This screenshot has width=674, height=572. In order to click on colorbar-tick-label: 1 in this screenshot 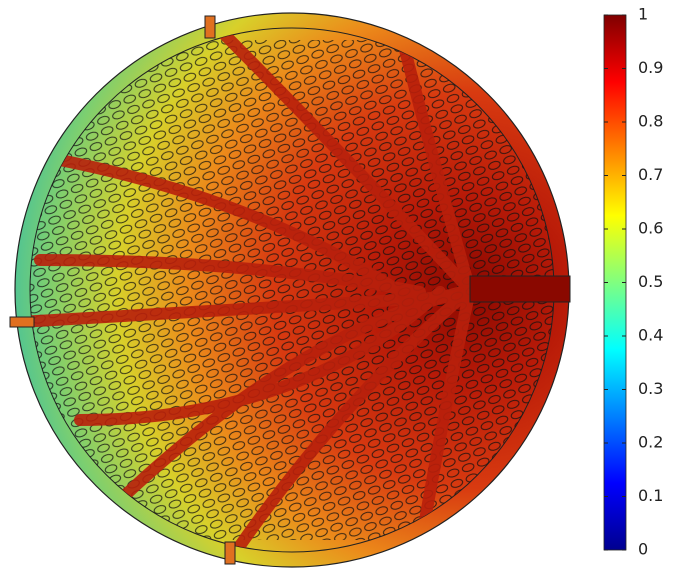, I will do `click(643, 14)`.